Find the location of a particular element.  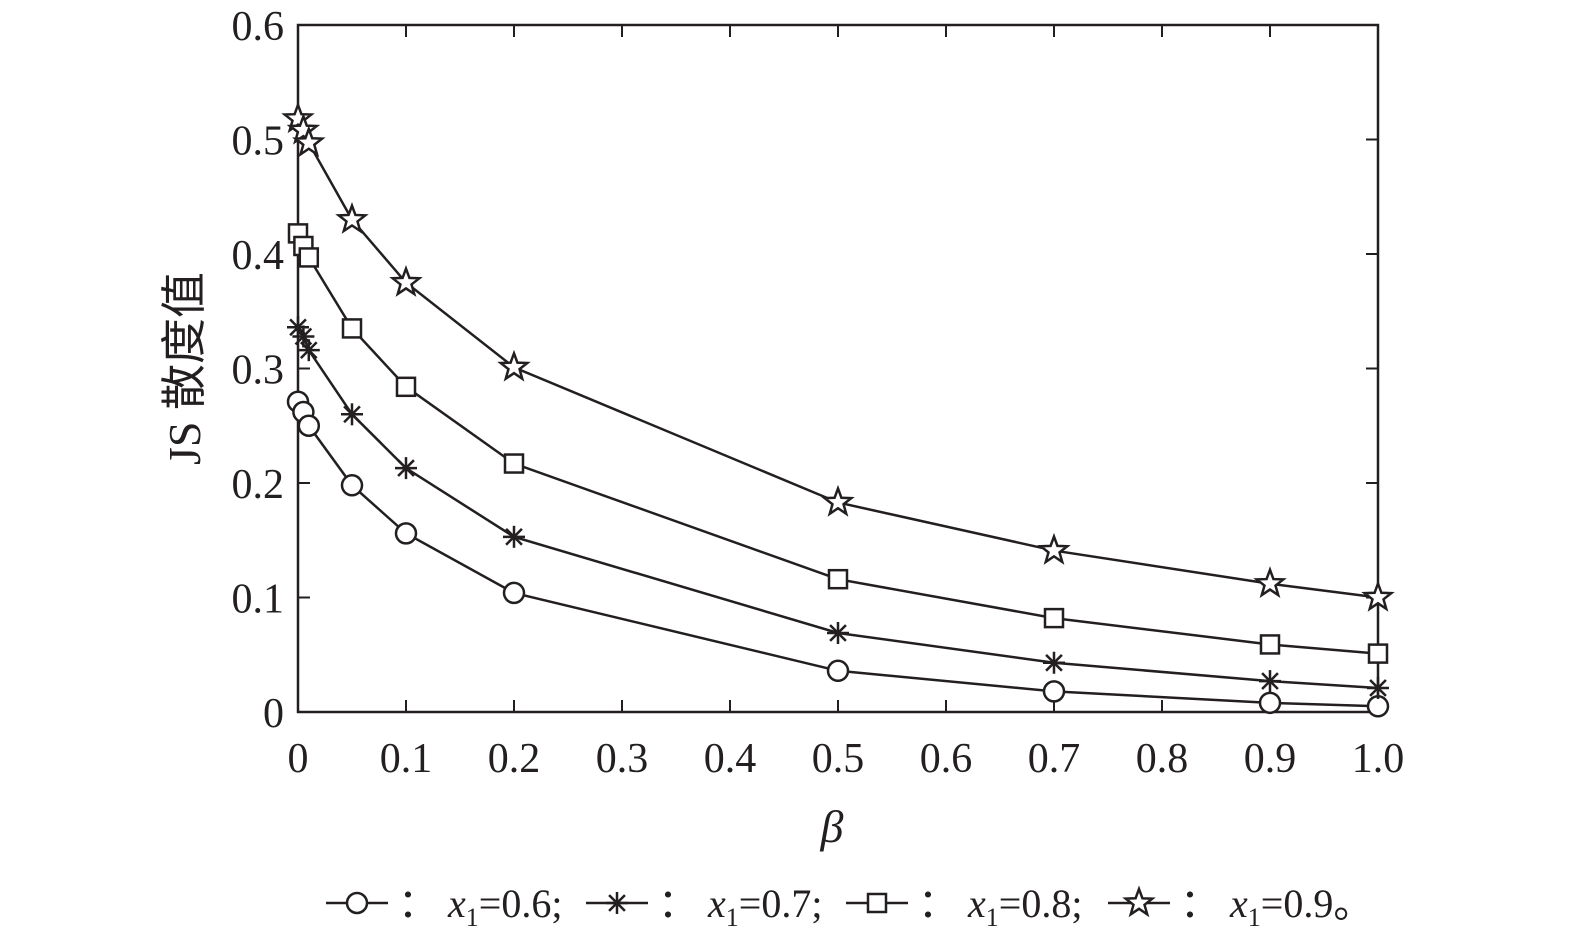

legend-label: ： x1=0.8; is located at coordinates (1000, 906).